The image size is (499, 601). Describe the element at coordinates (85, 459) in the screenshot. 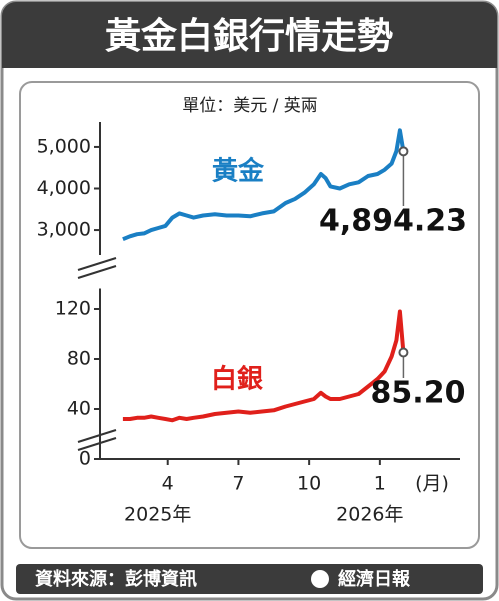

I see `y-tick-label: 0` at that location.